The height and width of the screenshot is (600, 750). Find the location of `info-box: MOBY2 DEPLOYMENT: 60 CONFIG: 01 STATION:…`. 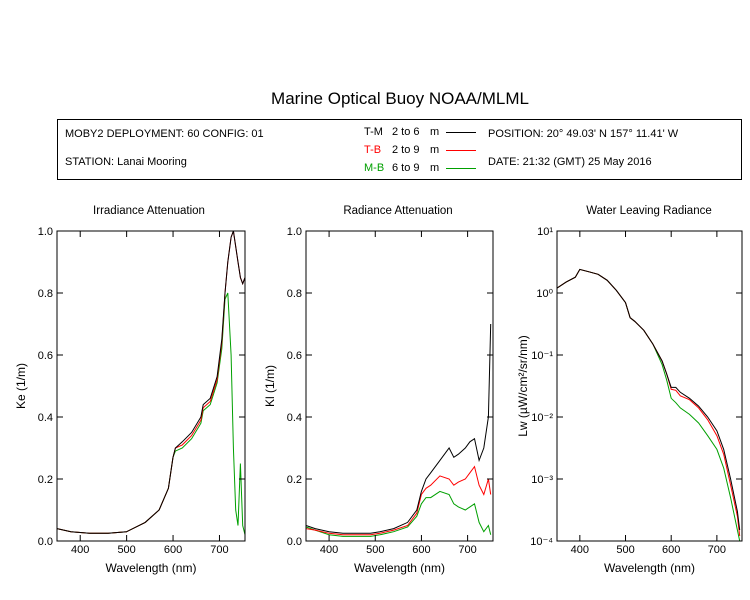

info-box: MOBY2 DEPLOYMENT: 60 CONFIG: 01 STATION:… is located at coordinates (399, 149).